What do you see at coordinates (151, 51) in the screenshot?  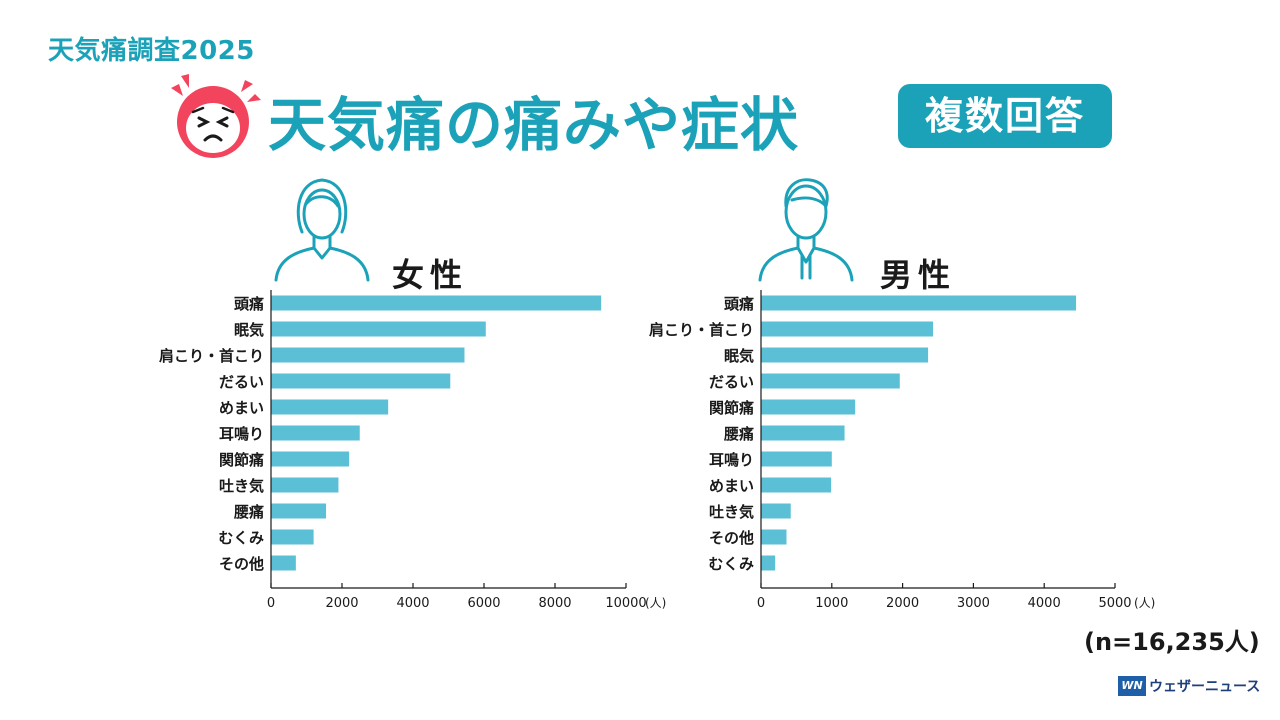 I see `survey-label: 天気痛調査2025` at bounding box center [151, 51].